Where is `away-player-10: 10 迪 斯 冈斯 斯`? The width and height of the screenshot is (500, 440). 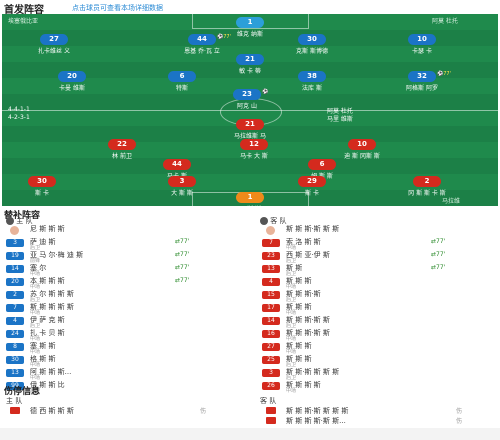 away-player-10: 10 迪 斯 冈斯 斯 is located at coordinates (362, 150).